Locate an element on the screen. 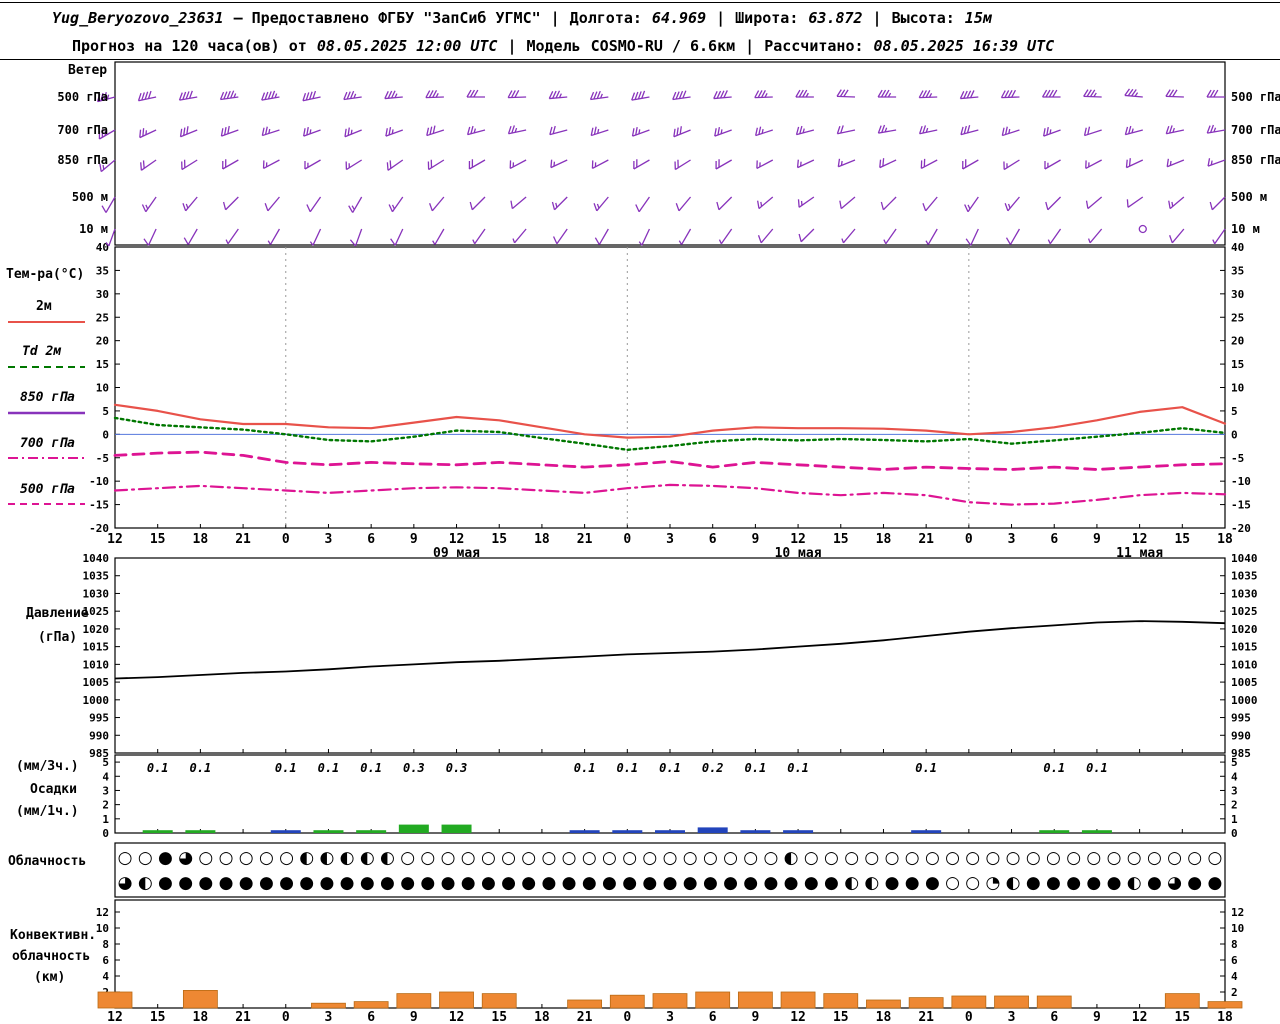  hour-label: 6 is located at coordinates (713, 1017).